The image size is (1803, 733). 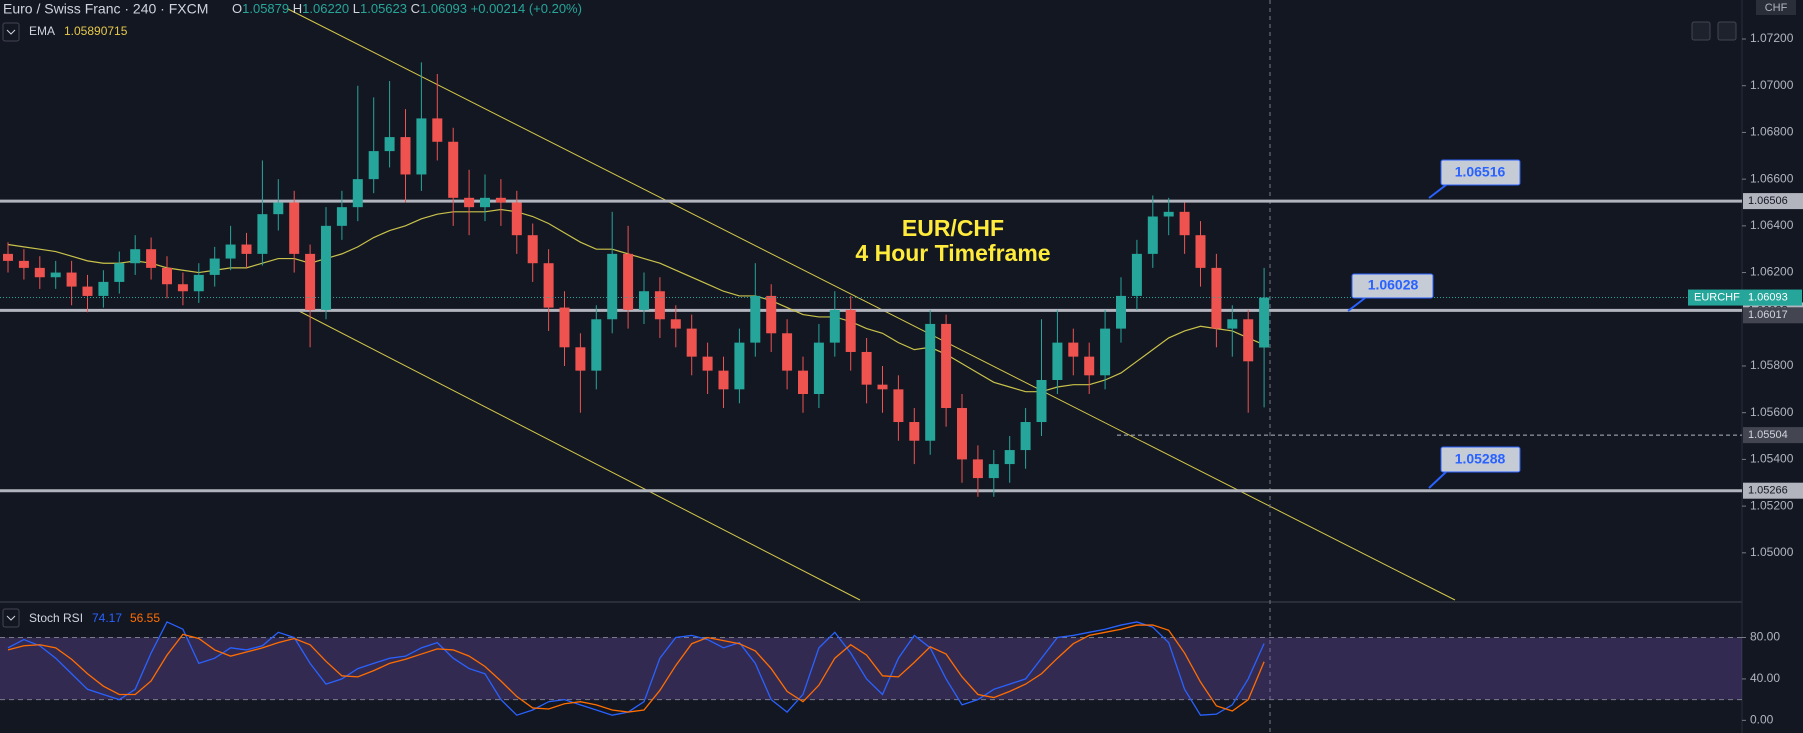 I want to click on y-tick-label: 1.06800, so click(x=1772, y=132).